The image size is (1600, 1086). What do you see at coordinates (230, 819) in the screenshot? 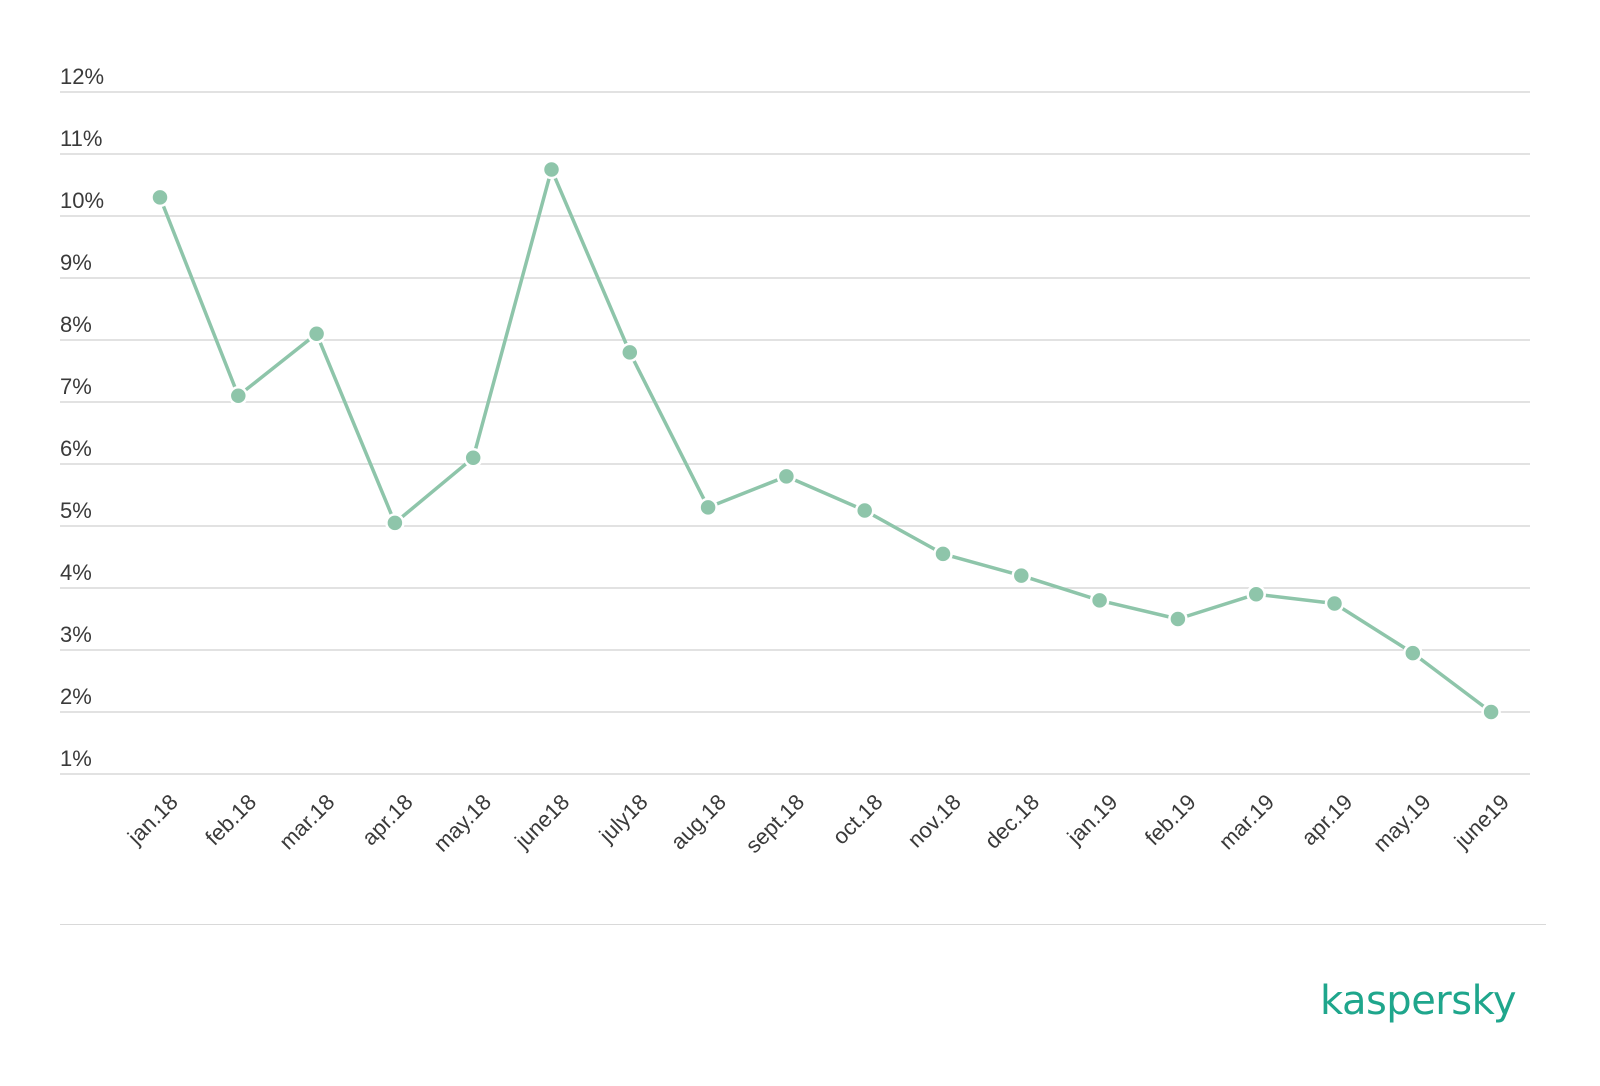
I see `x-tick-label: feb.18` at bounding box center [230, 819].